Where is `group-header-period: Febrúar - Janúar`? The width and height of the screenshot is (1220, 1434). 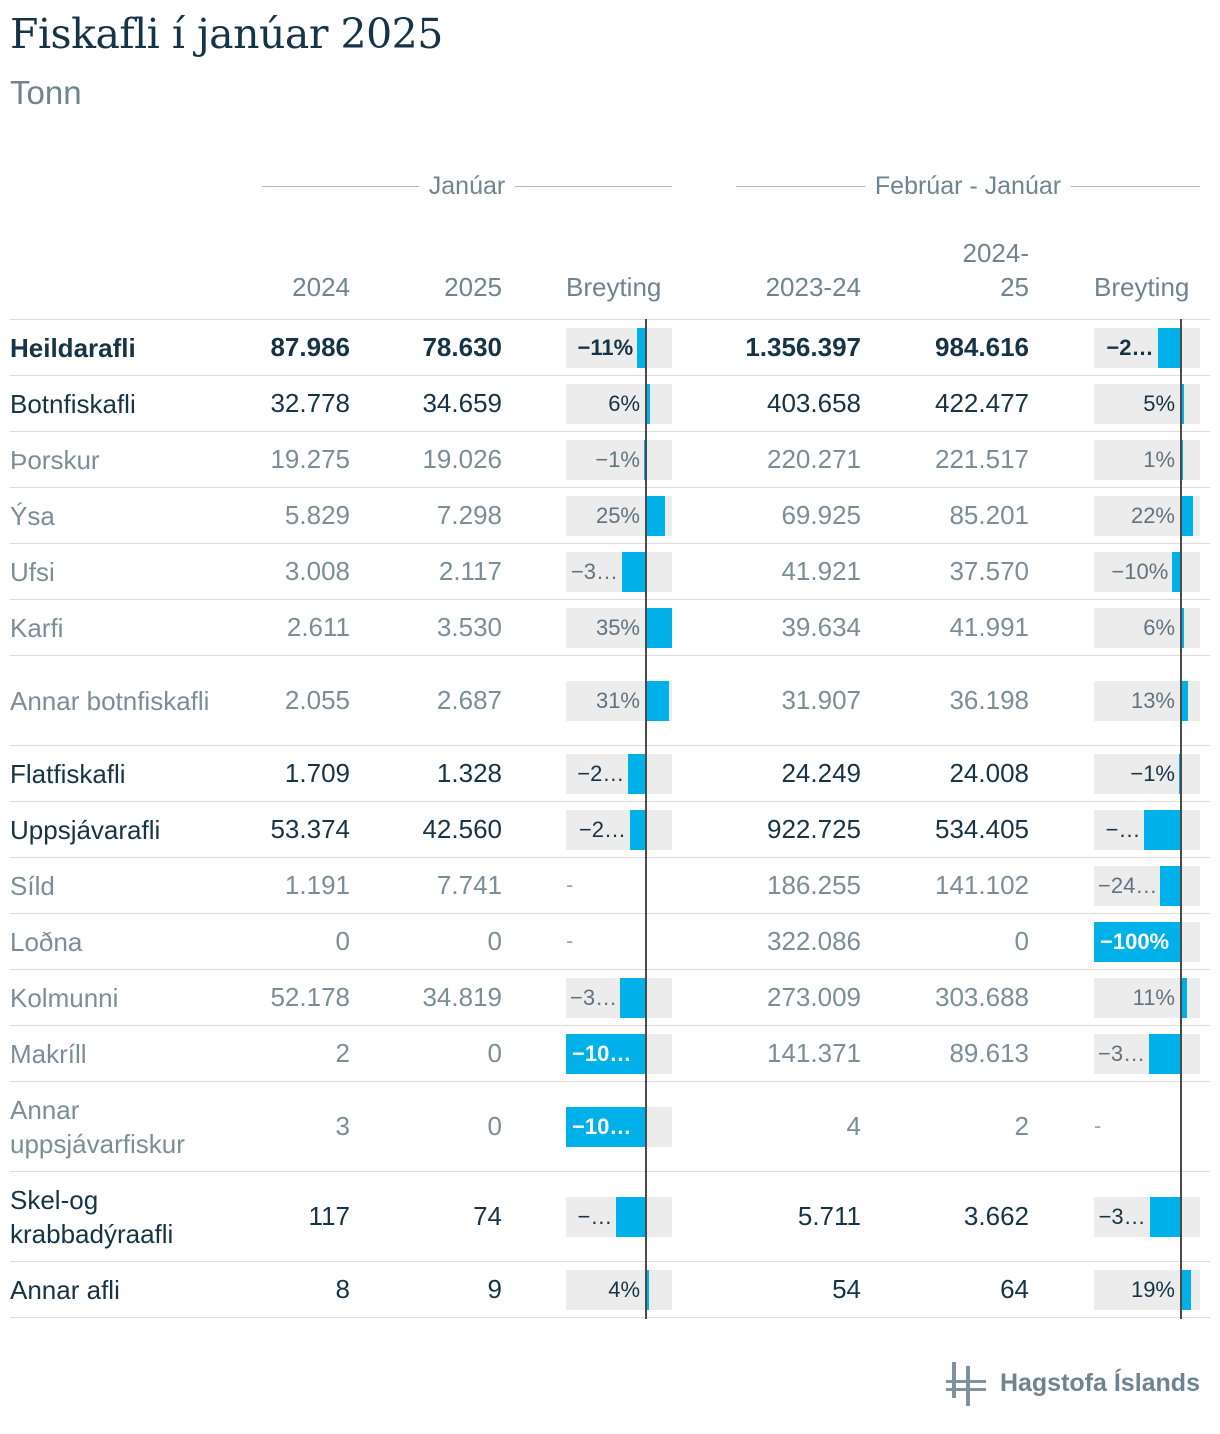 group-header-period: Febrúar - Janúar is located at coordinates (968, 187).